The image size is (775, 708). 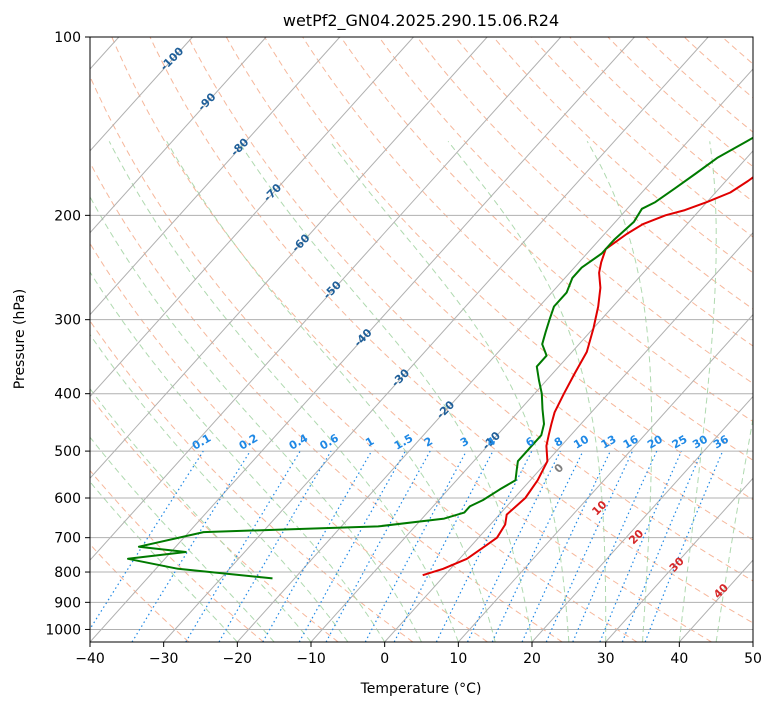 I want to click on y-axis-title: Pressure (hPa), so click(x=20, y=339).